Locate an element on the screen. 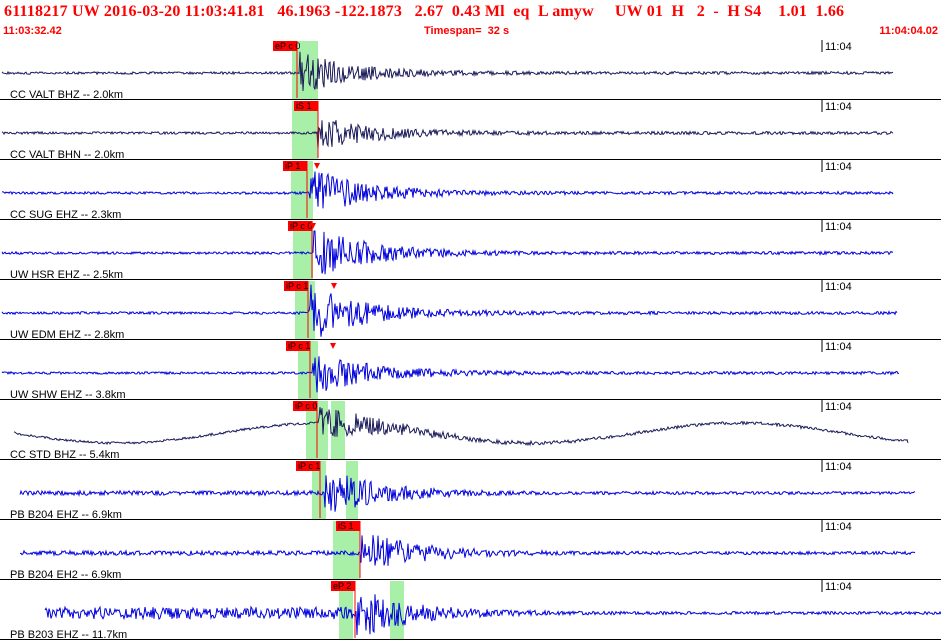 This screenshot has width=941, height=640. pick-label: eP 2 is located at coordinates (342, 586).